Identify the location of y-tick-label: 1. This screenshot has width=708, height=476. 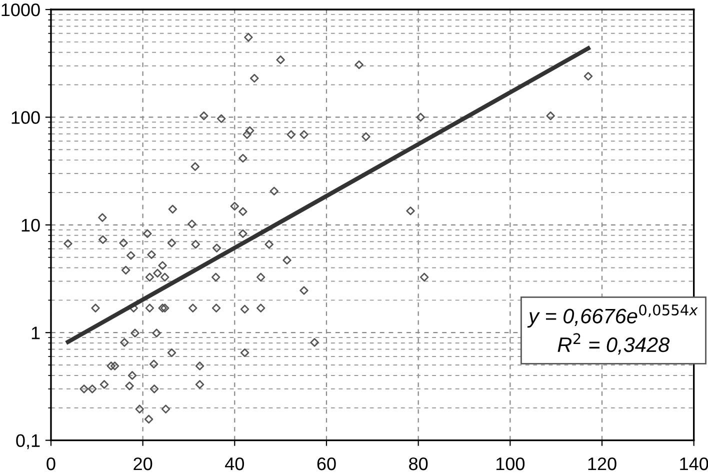
(36, 333).